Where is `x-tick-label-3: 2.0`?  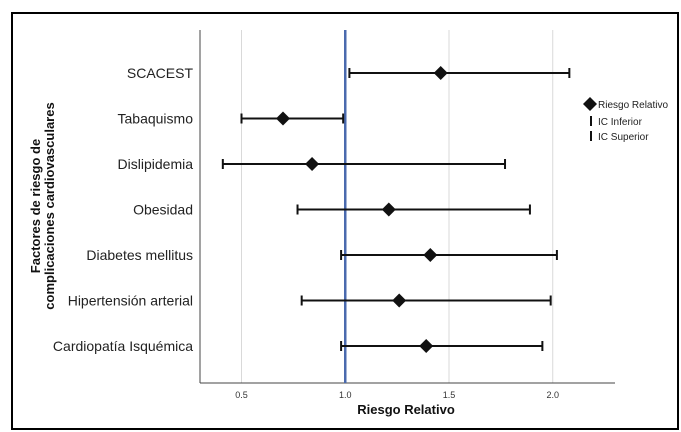
x-tick-label-3: 2.0 is located at coordinates (552, 395).